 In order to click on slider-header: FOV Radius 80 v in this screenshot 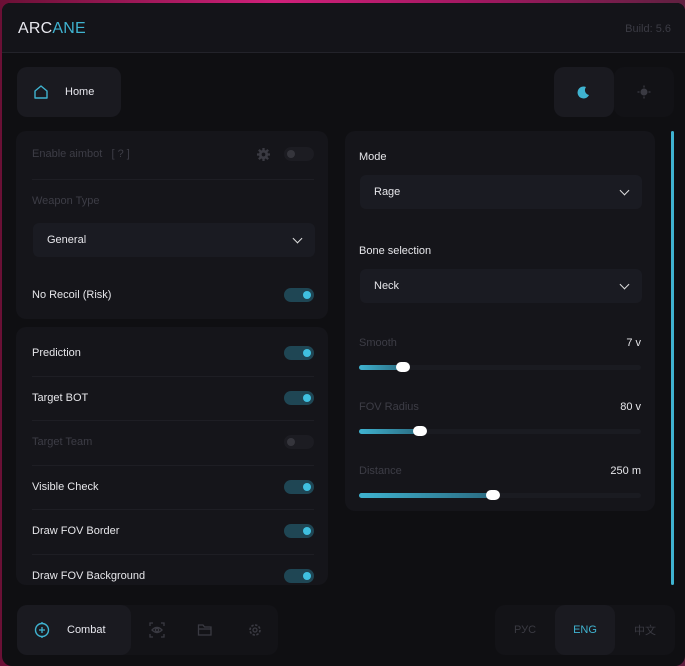, I will do `click(500, 407)`.